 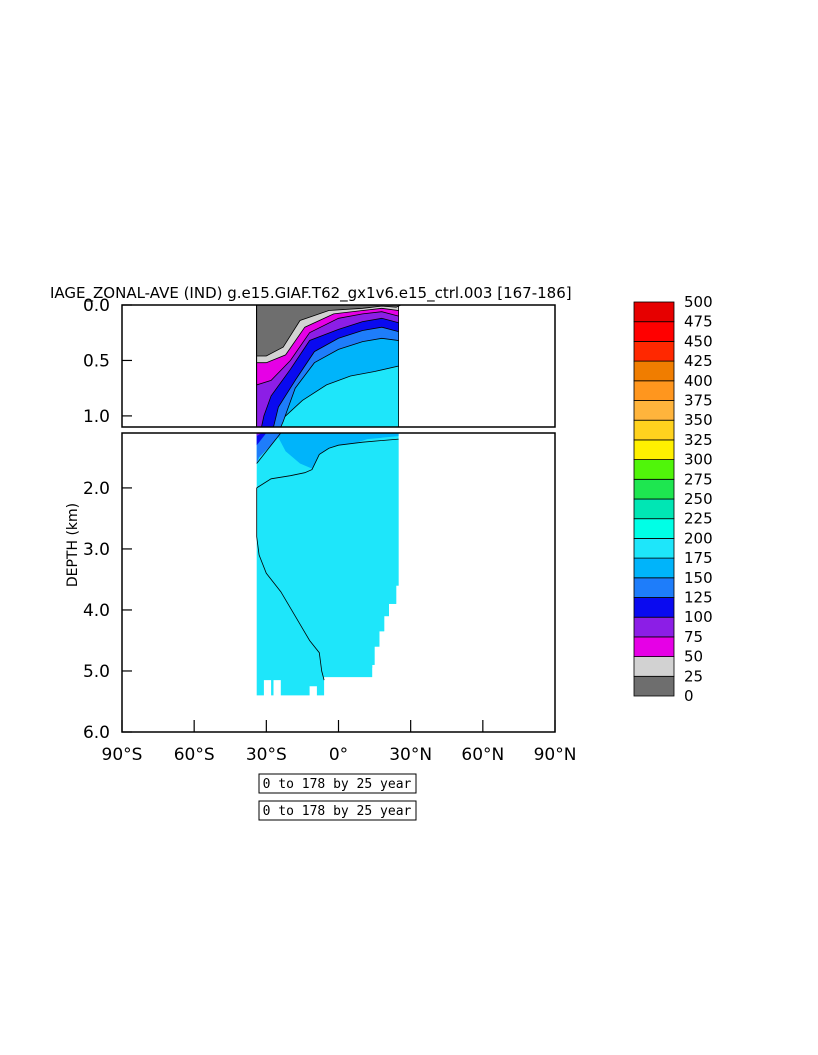 What do you see at coordinates (698, 479) in the screenshot?
I see `colorbar-label: 275` at bounding box center [698, 479].